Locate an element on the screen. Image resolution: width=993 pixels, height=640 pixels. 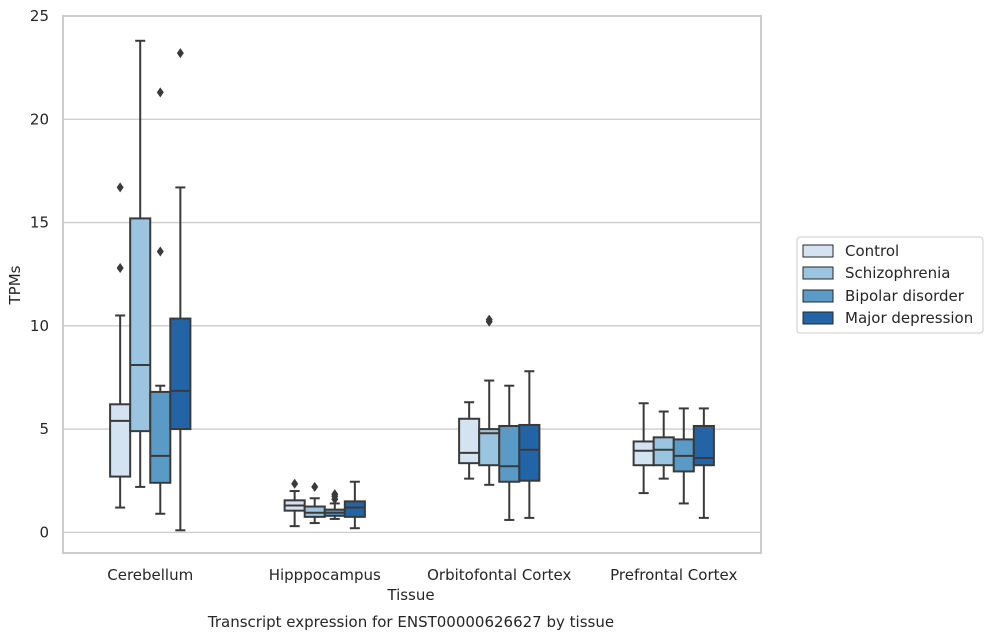
box-schizophrenia-cerebellum is located at coordinates (140, 263).